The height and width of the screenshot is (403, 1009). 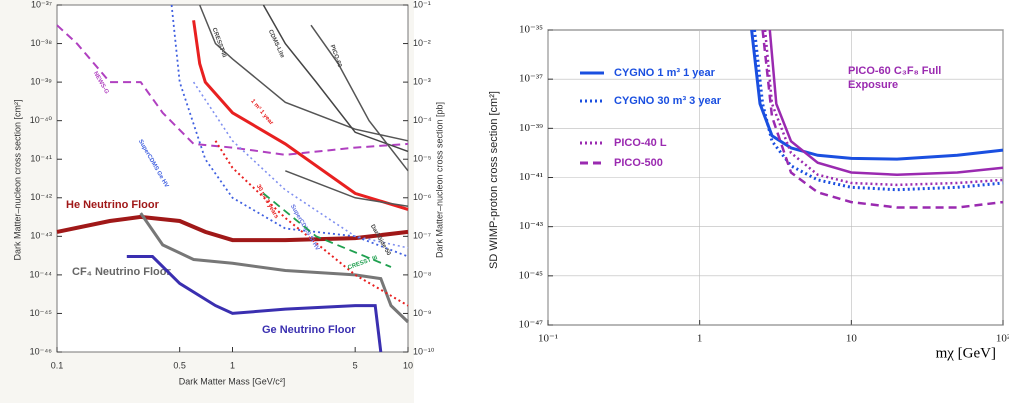 I want to click on x-axis-label: Dark Matter Mass [GeV/c²], so click(x=232, y=381).